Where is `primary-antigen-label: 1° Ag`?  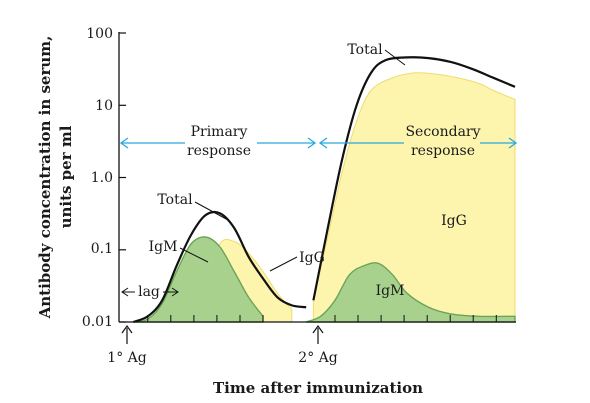
primary-antigen-label: 1° Ag is located at coordinates (126, 358).